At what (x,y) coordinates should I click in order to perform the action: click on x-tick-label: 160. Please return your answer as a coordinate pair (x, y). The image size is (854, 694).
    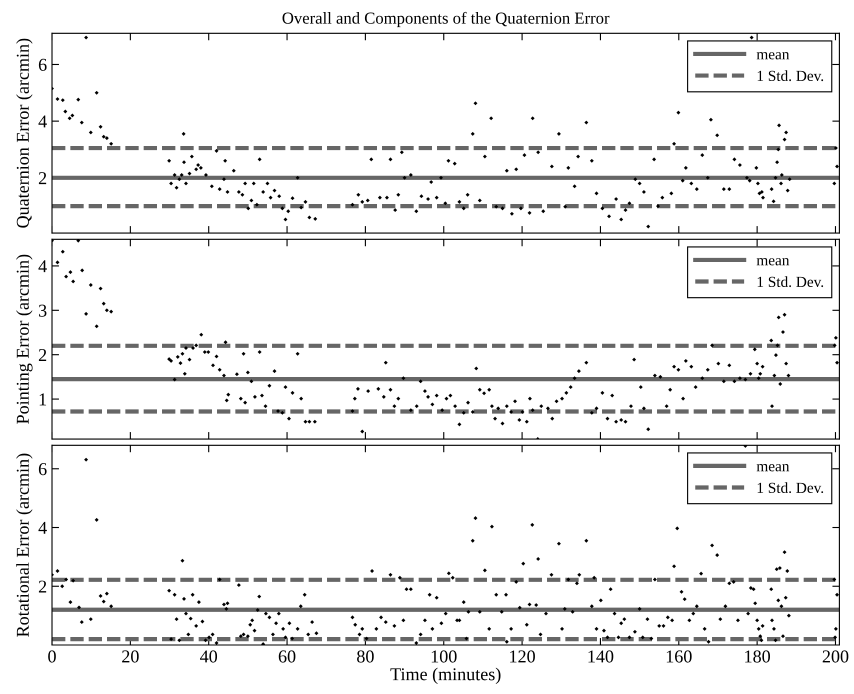
    Looking at the image, I should click on (679, 656).